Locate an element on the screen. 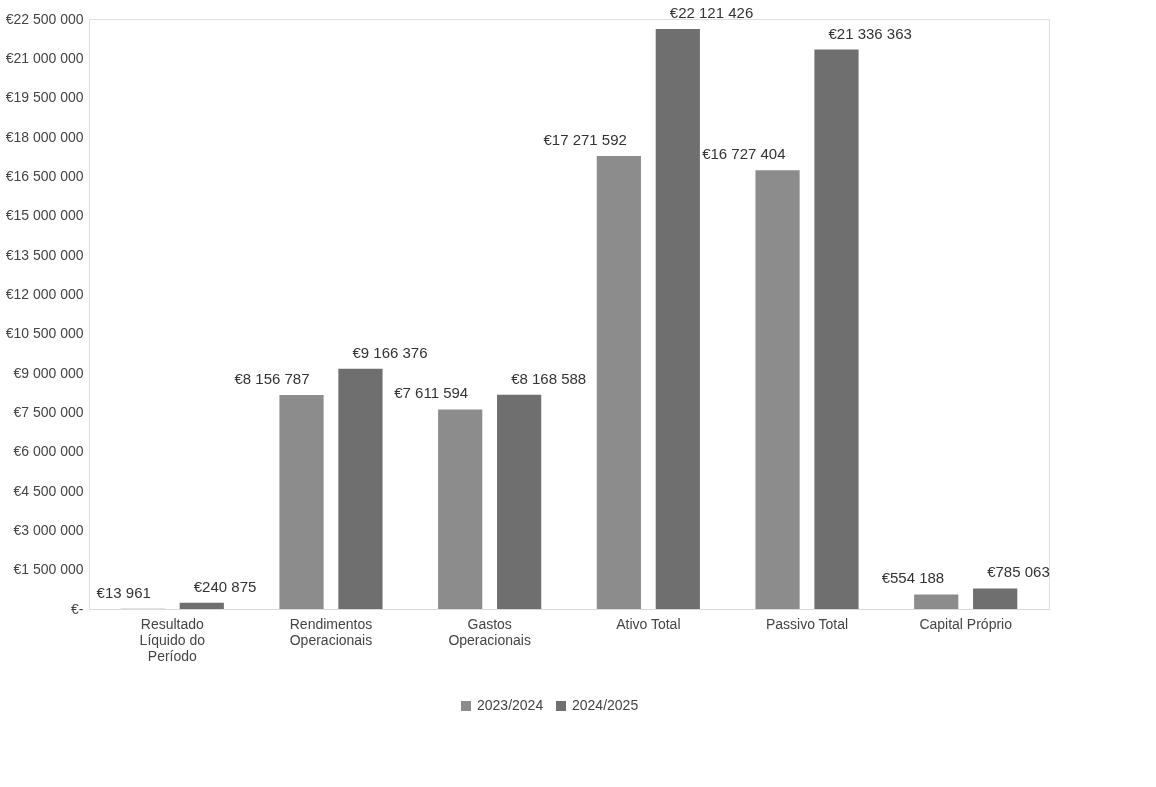 The image size is (1156, 787). y-tick-label: €9 000 000 is located at coordinates (48, 372).